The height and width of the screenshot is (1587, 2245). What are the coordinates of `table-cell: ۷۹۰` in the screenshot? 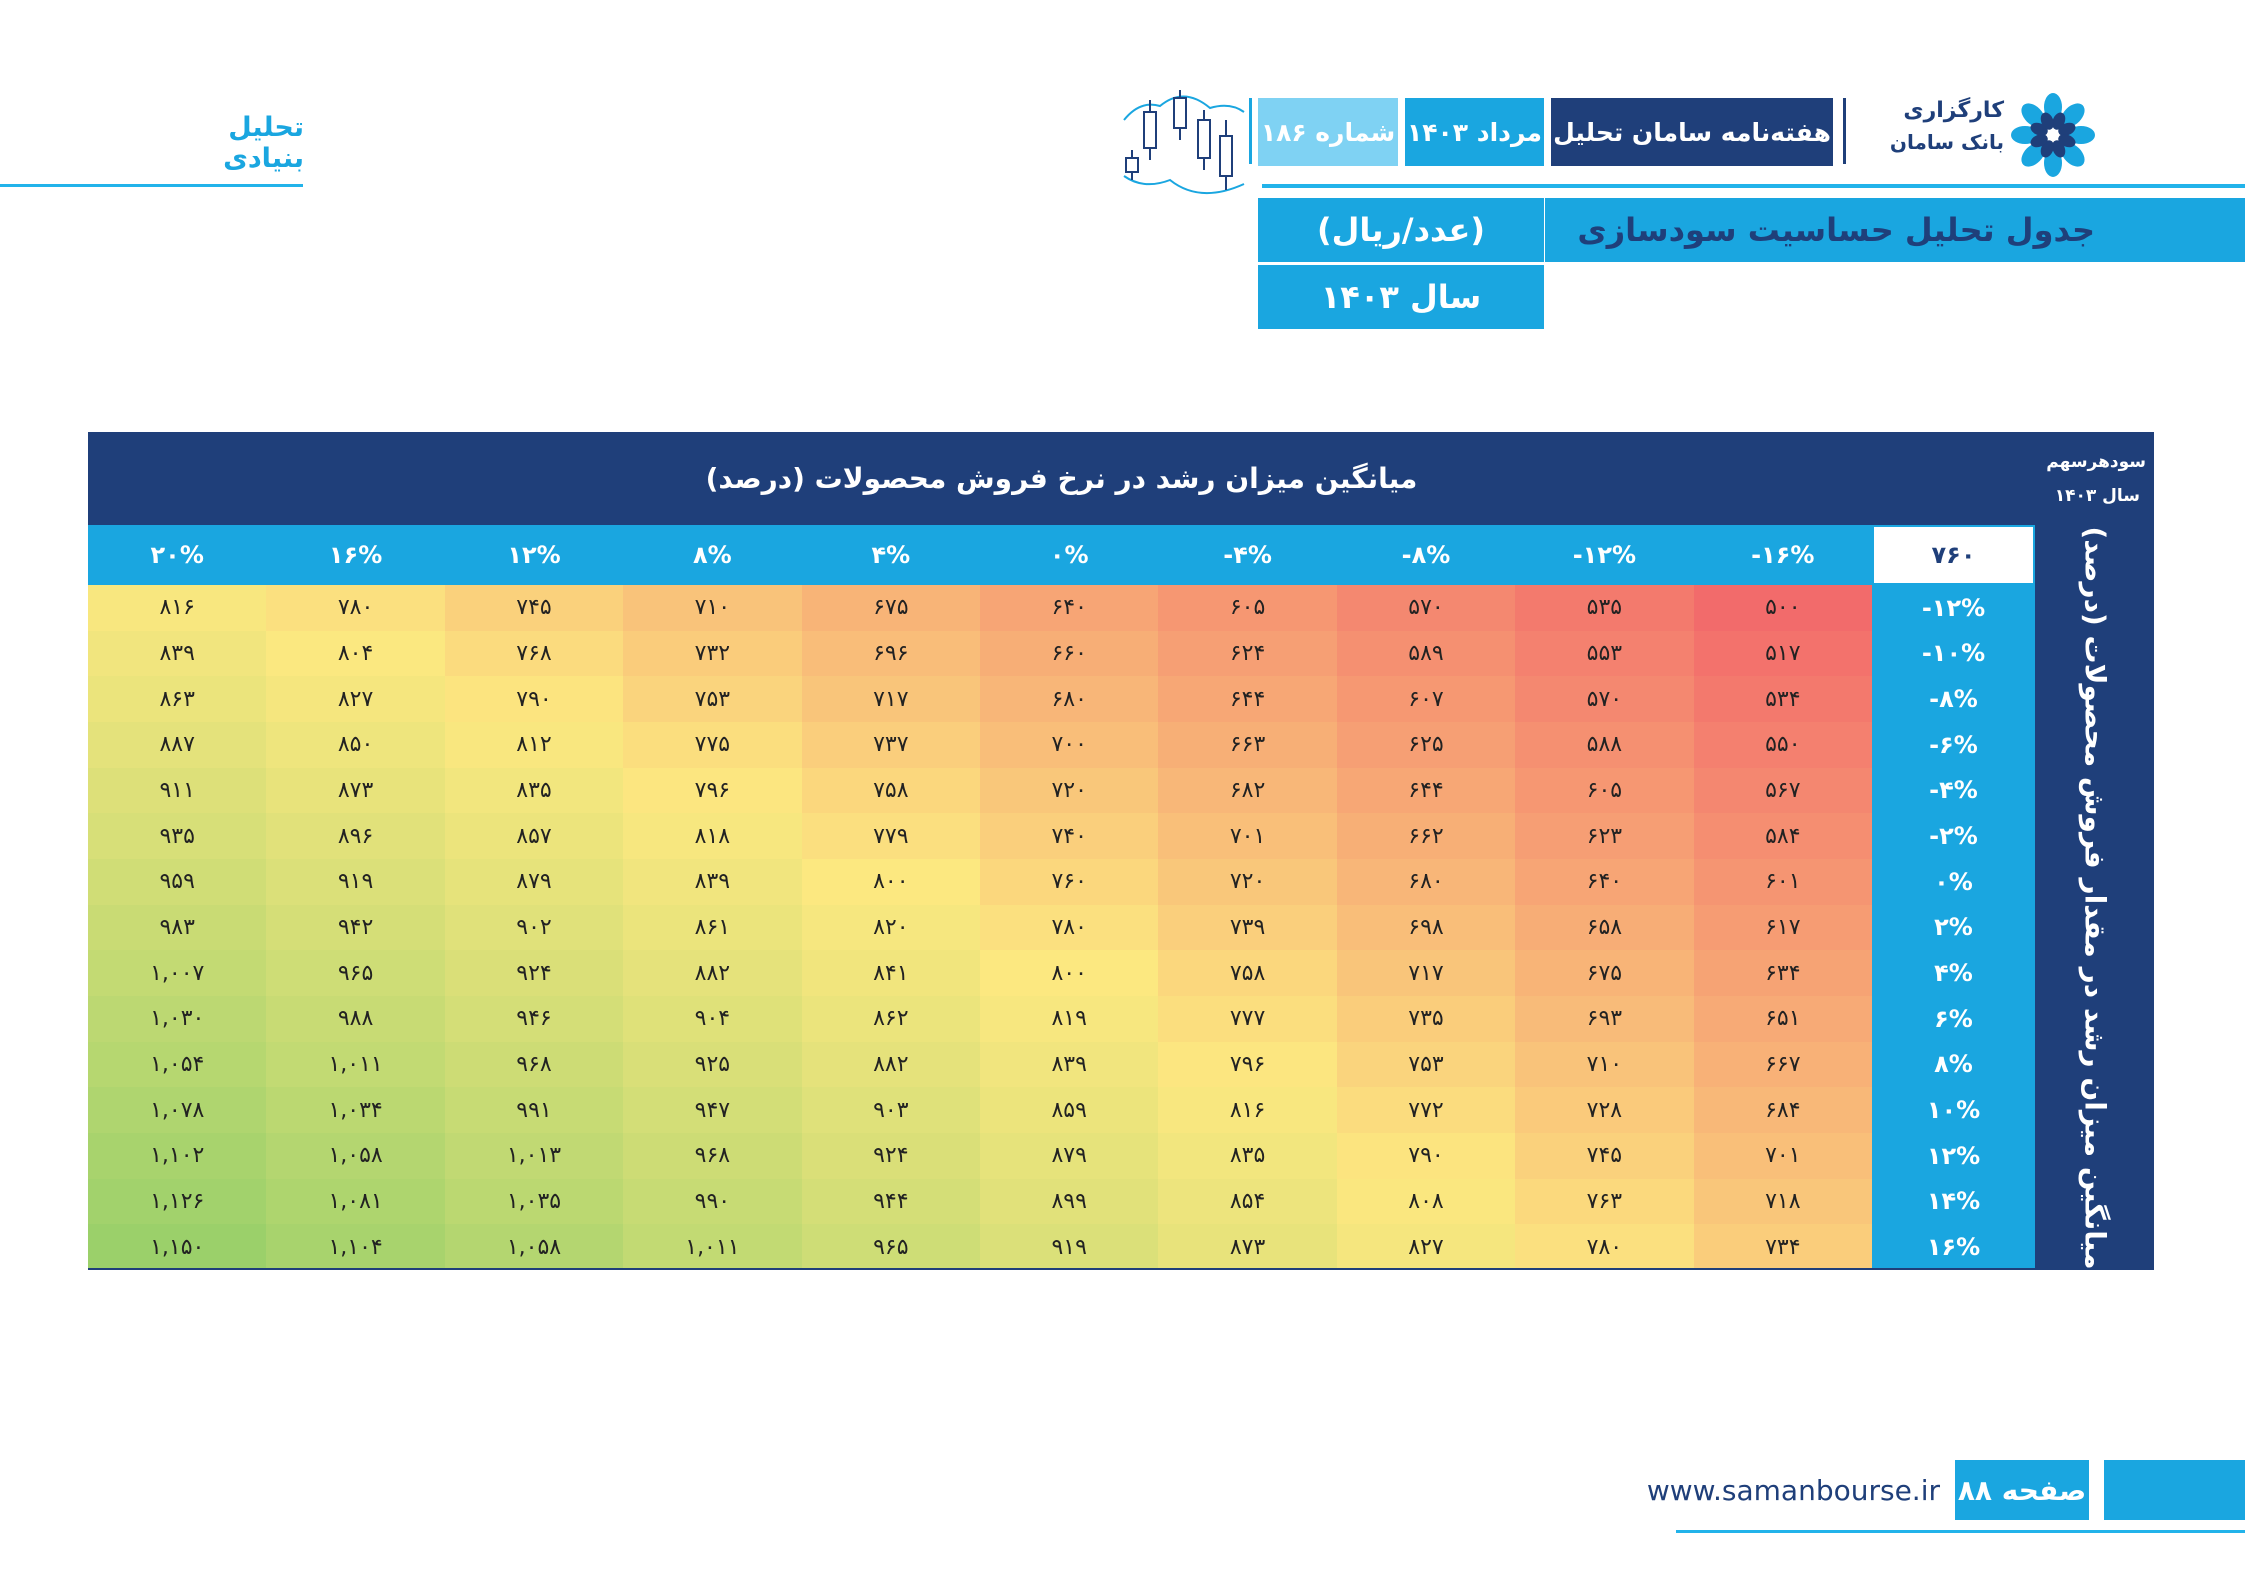 It's located at (534, 699).